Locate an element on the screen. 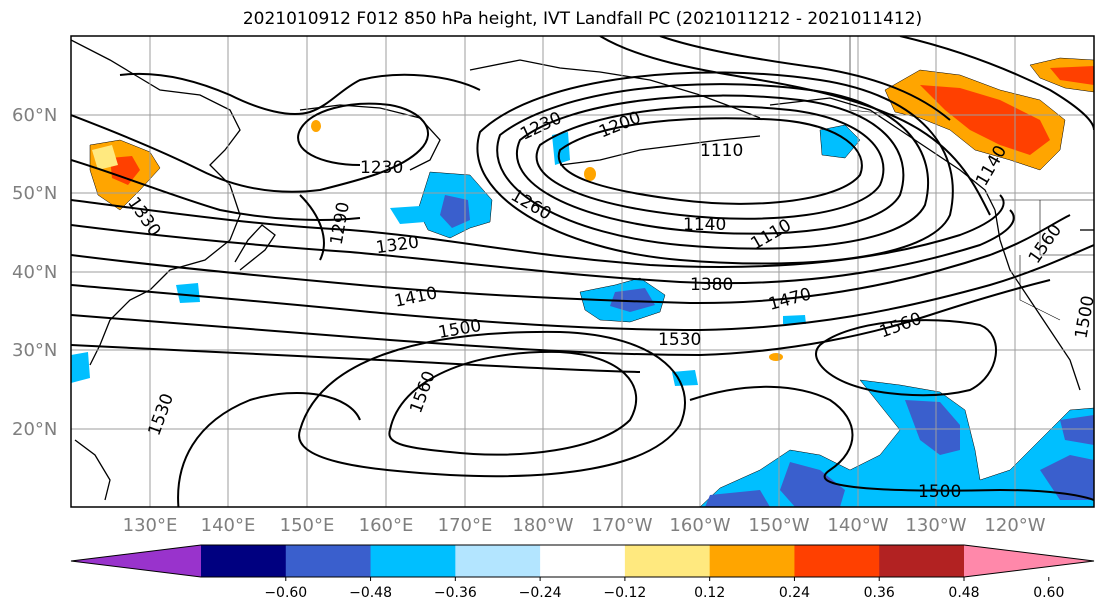 The height and width of the screenshot is (601, 1105). lat-label: 40°N is located at coordinates (34, 272).